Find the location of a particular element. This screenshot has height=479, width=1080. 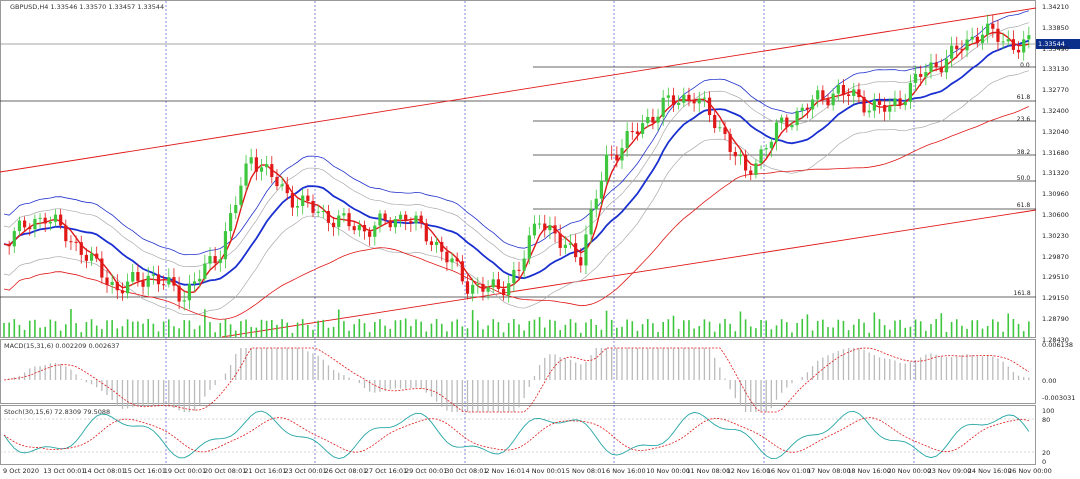

macd-pane-frame is located at coordinates (518, 371).